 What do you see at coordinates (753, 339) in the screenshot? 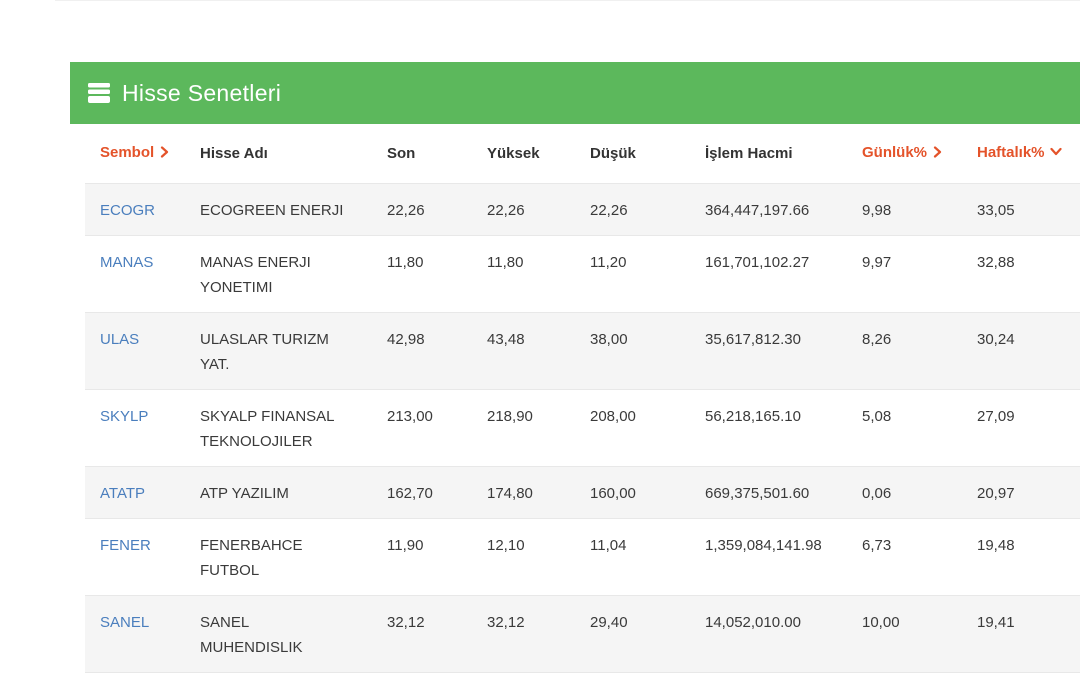
I see `cell-volume: 35,617,812.30` at bounding box center [753, 339].